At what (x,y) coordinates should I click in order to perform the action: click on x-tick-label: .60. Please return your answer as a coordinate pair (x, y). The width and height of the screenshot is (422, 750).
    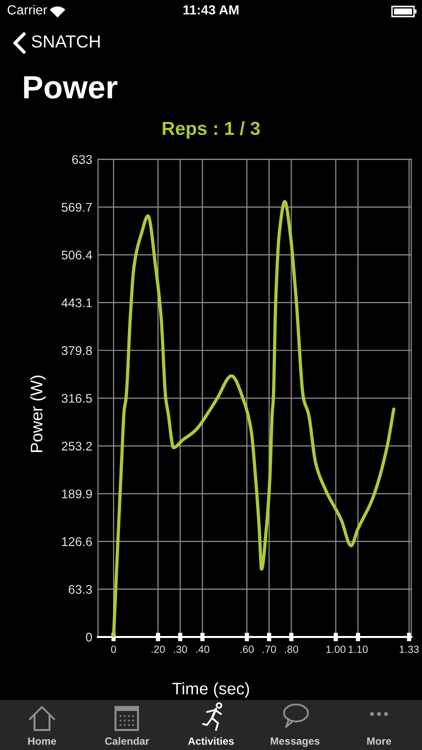
    Looking at the image, I should click on (247, 649).